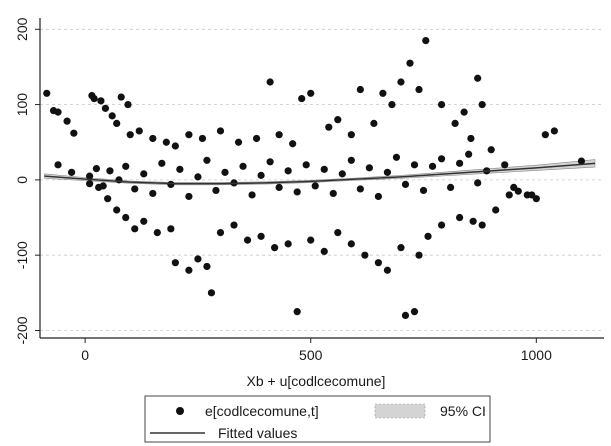  I want to click on y-tick-label: 0, so click(22, 180).